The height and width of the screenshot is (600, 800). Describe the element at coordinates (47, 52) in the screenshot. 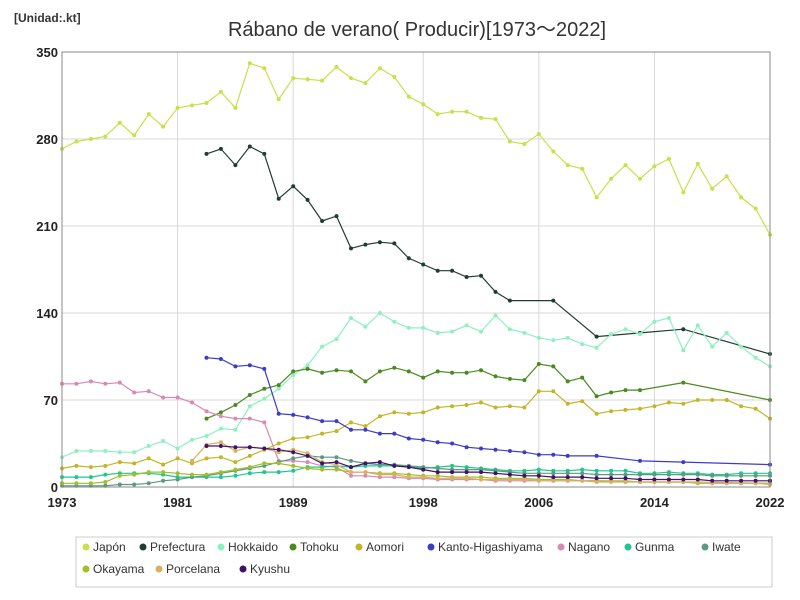

I see `y-tick-label: 350` at that location.